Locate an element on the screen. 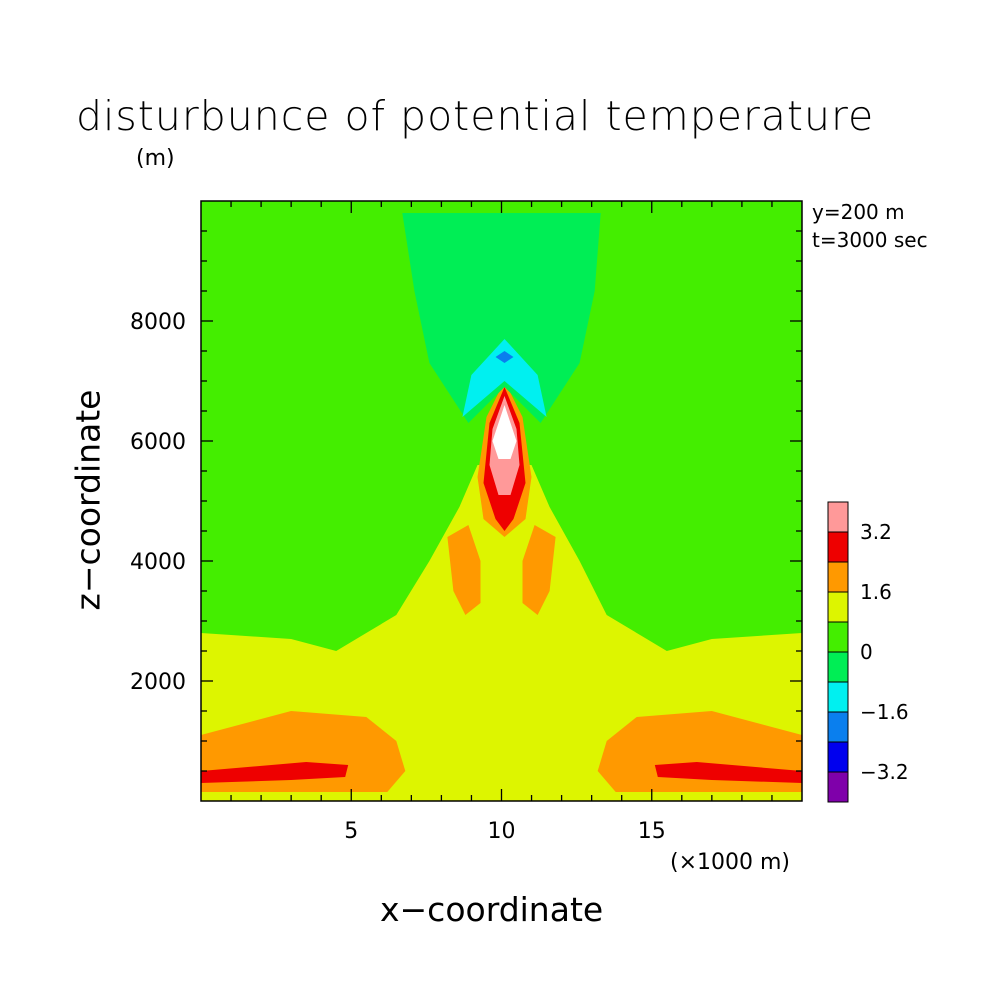 Image resolution: width=1004 pixels, height=1004 pixels. colorbar-label: −1.6 is located at coordinates (884, 712).